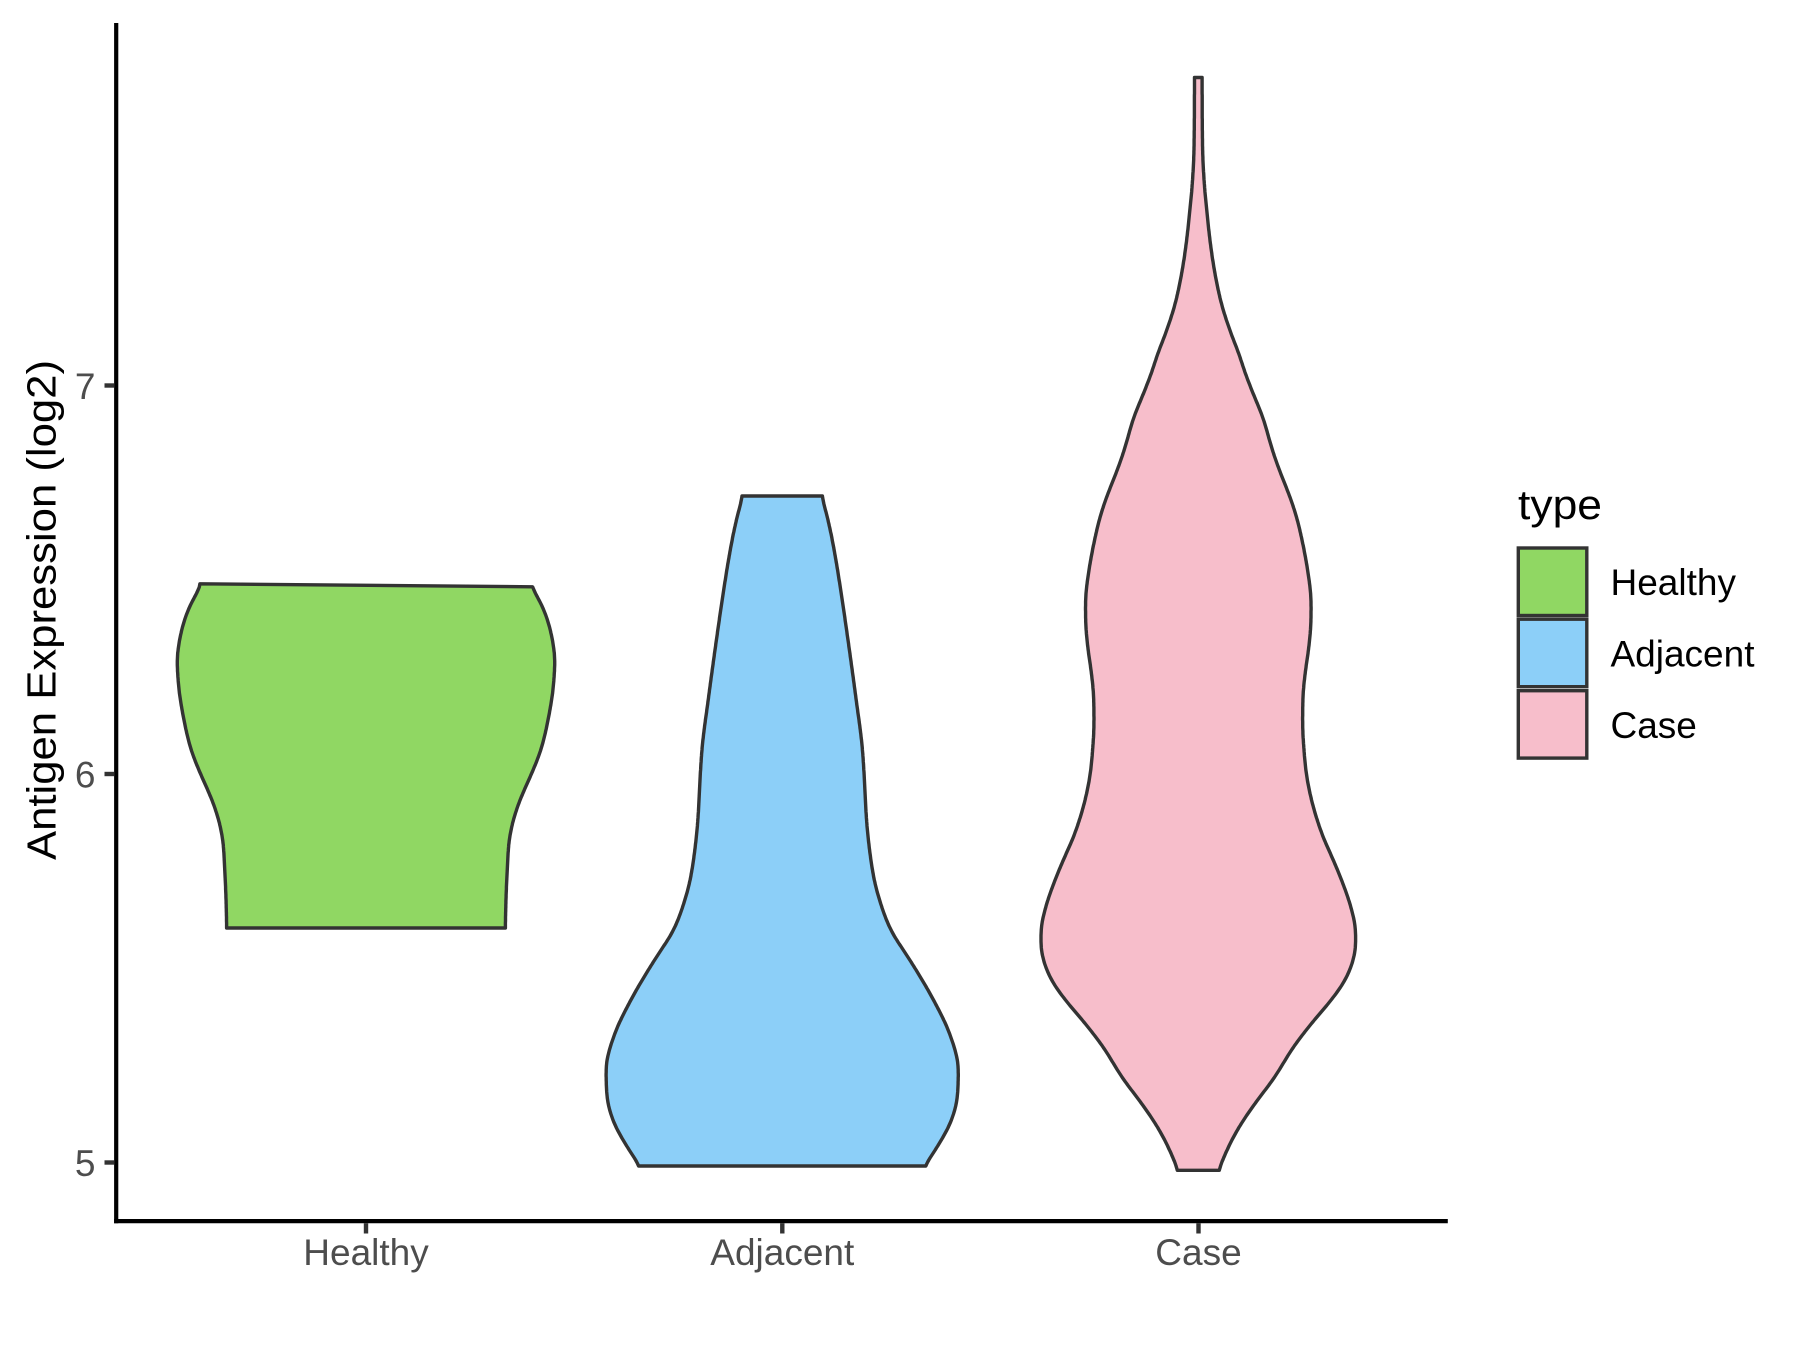 This screenshot has width=1800, height=1350. I want to click on svg-text: 7, so click(85, 386).